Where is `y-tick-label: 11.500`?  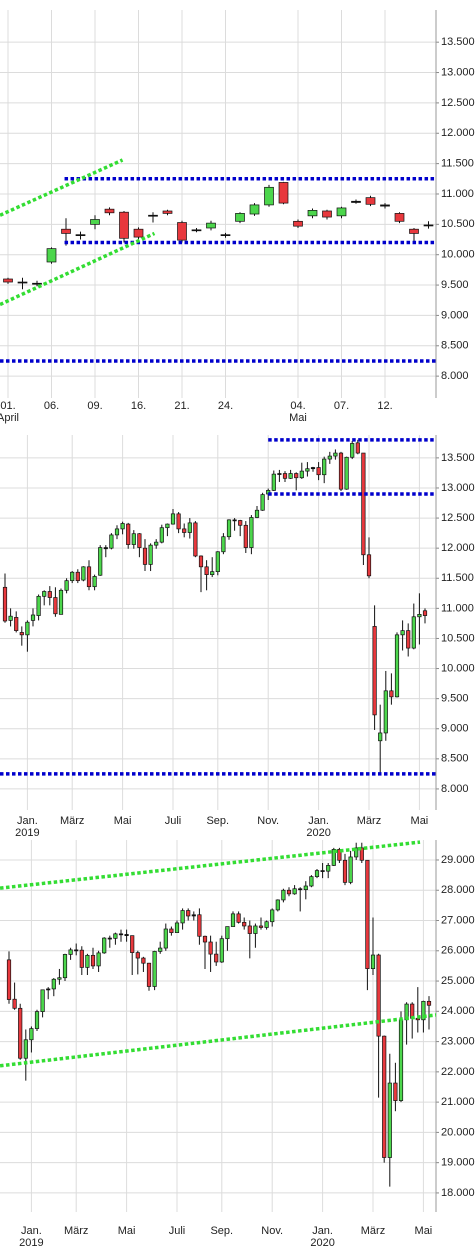
y-tick-label: 11.500 is located at coordinates (457, 164).